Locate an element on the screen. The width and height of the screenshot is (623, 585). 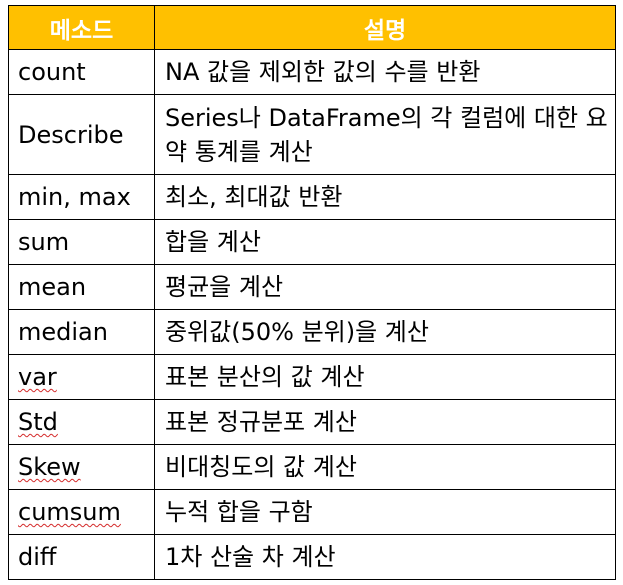
table-row: Skew 비대칭도의 값 계산 is located at coordinates (312, 467).